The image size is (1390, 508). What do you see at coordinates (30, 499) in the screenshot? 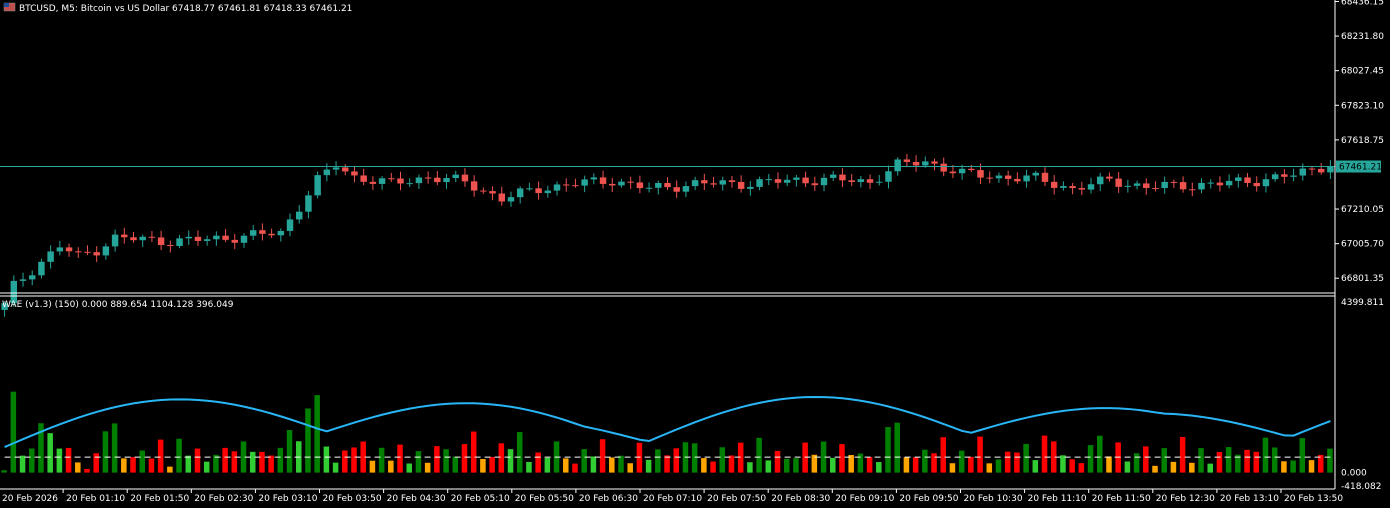
I see `time-tick-label: 20 Feb 2026` at bounding box center [30, 499].